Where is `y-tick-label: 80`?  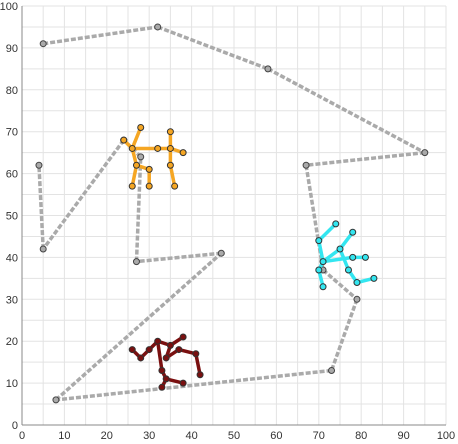 y-tick-label: 80 is located at coordinates (12, 91).